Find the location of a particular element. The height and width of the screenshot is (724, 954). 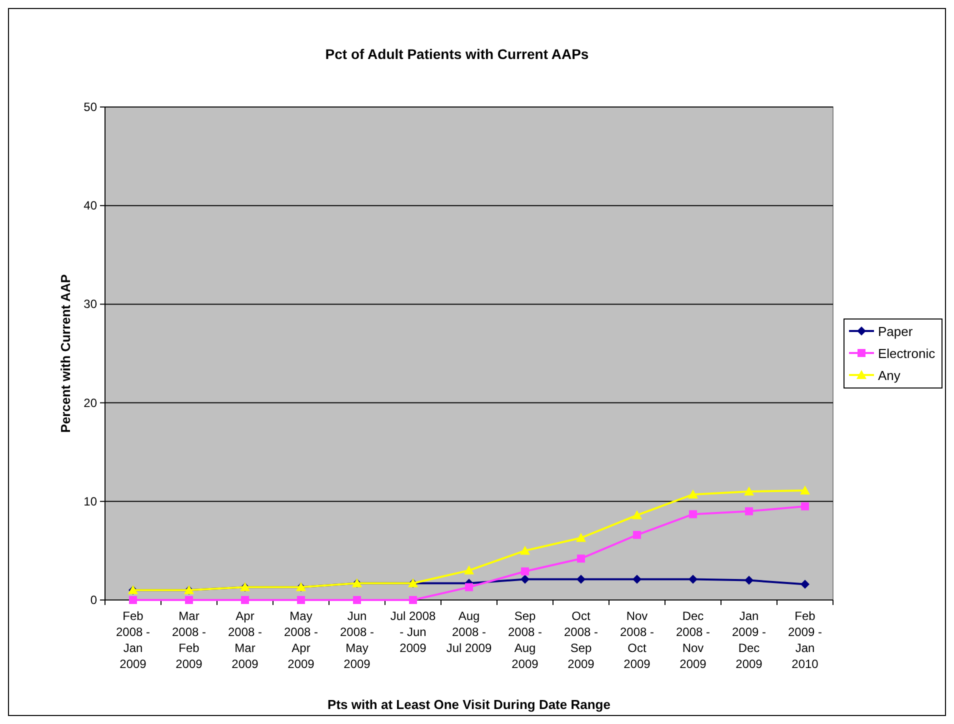

y-tick-label: 30 is located at coordinates (91, 304).